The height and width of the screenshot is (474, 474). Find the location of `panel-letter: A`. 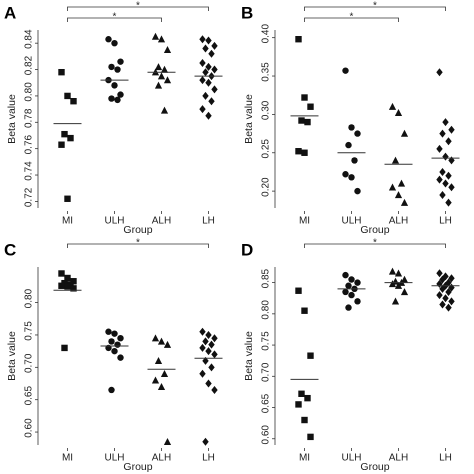

panel-letter: A is located at coordinates (10, 12).